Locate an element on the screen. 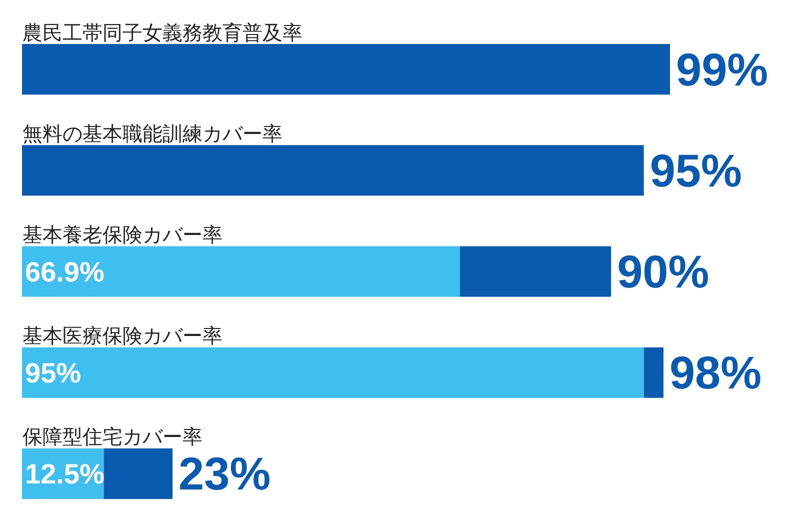 This screenshot has width=800, height=507. total-label: 99% is located at coordinates (722, 69).